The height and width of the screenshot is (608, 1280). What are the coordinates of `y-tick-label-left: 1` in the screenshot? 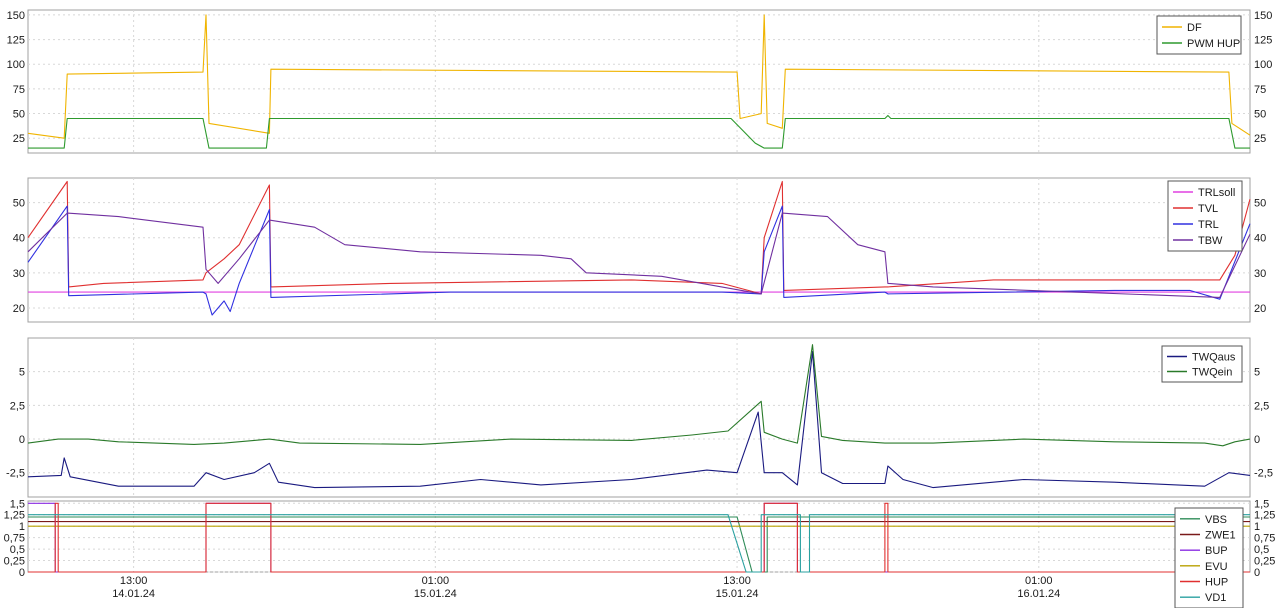 It's located at (22, 527).